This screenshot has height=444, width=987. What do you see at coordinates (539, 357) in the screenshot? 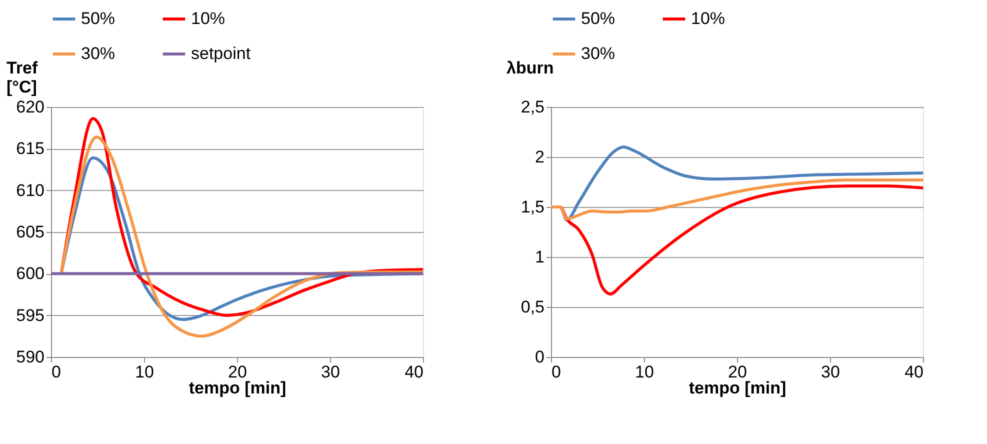
I see `y-tick-label: 0` at bounding box center [539, 357].